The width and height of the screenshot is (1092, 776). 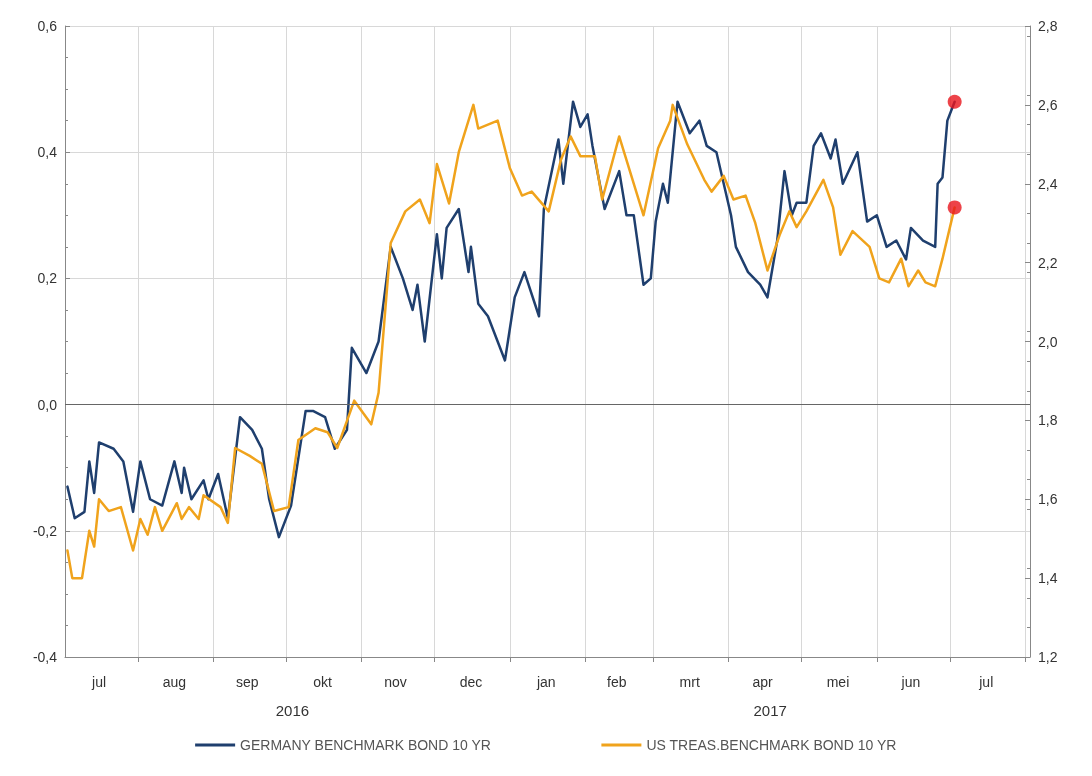 I want to click on y2-tick-label: 1,6, so click(x=1048, y=499).